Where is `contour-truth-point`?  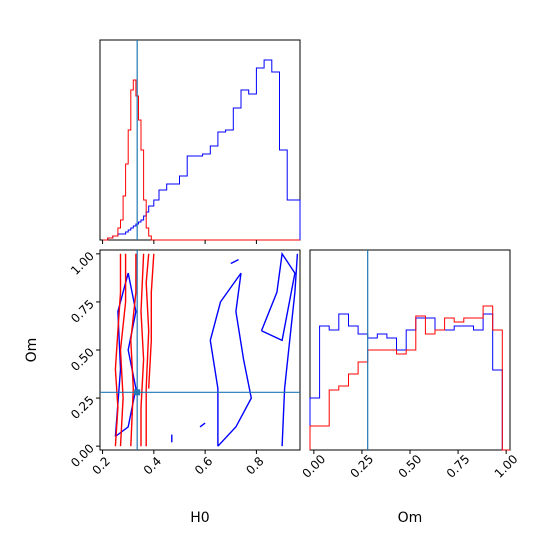
contour-truth-point is located at coordinates (137, 392).